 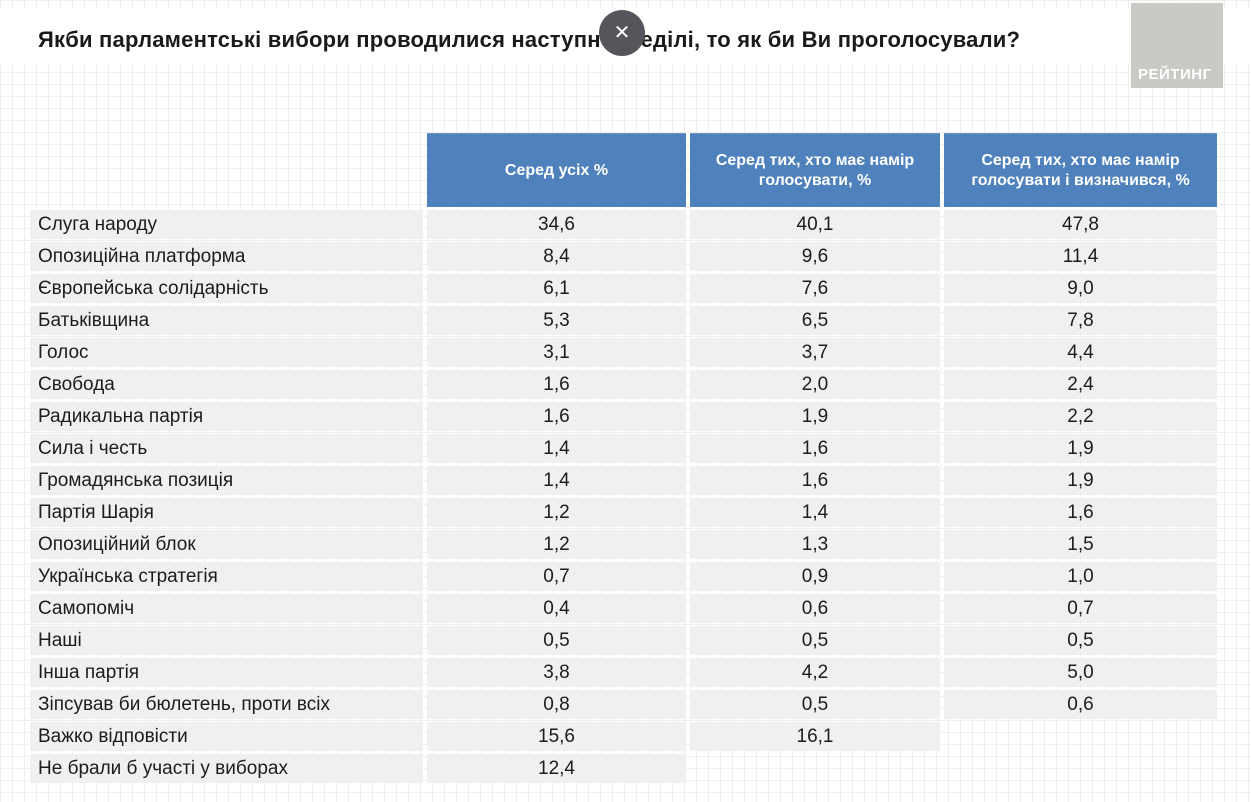 What do you see at coordinates (226, 672) in the screenshot?
I see `party-label: Інша партія` at bounding box center [226, 672].